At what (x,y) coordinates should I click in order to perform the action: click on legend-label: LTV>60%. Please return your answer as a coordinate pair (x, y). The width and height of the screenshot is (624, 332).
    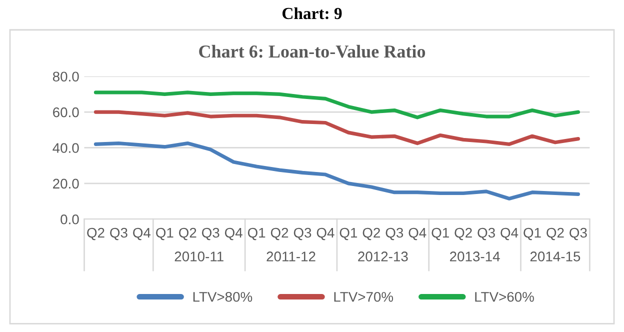
    Looking at the image, I should click on (504, 297).